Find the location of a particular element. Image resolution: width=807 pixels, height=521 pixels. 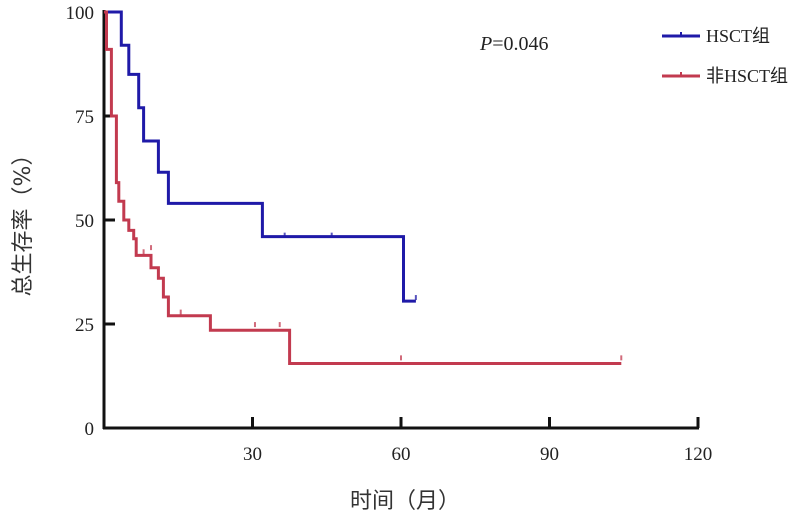

y-tick-label: 100 is located at coordinates (80, 13).